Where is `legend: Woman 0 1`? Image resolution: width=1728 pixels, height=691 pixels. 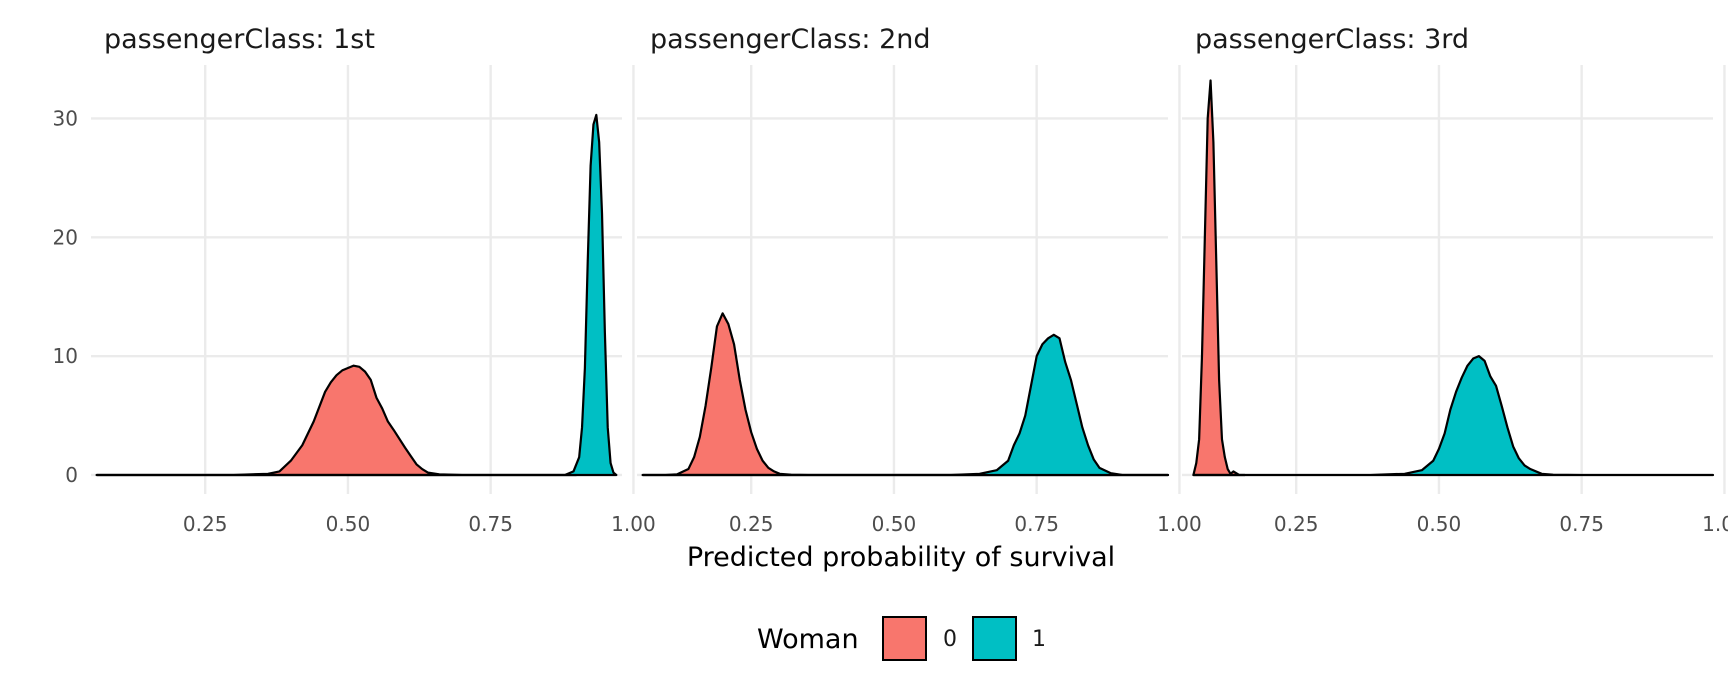 legend: Woman 0 1 is located at coordinates (901, 638).